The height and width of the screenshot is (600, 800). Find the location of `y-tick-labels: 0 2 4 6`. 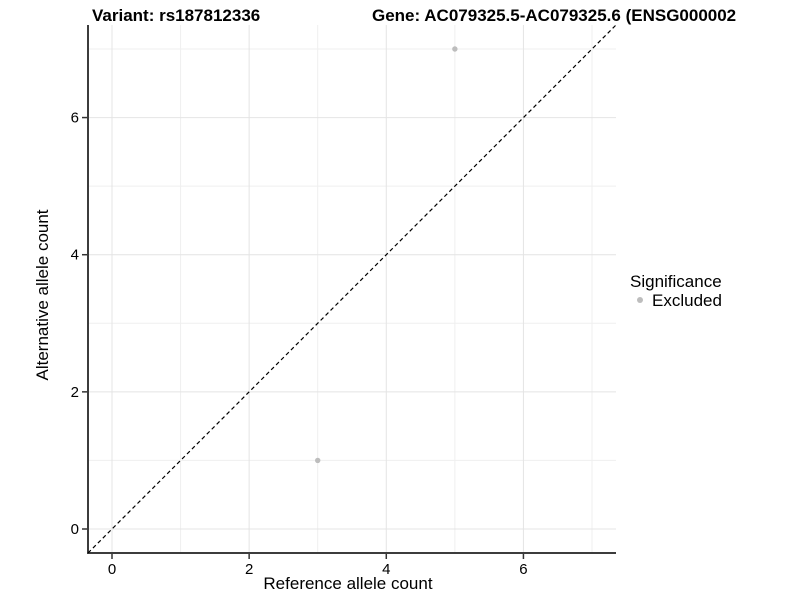

y-tick-labels: 0 2 4 6 is located at coordinates (75, 324).